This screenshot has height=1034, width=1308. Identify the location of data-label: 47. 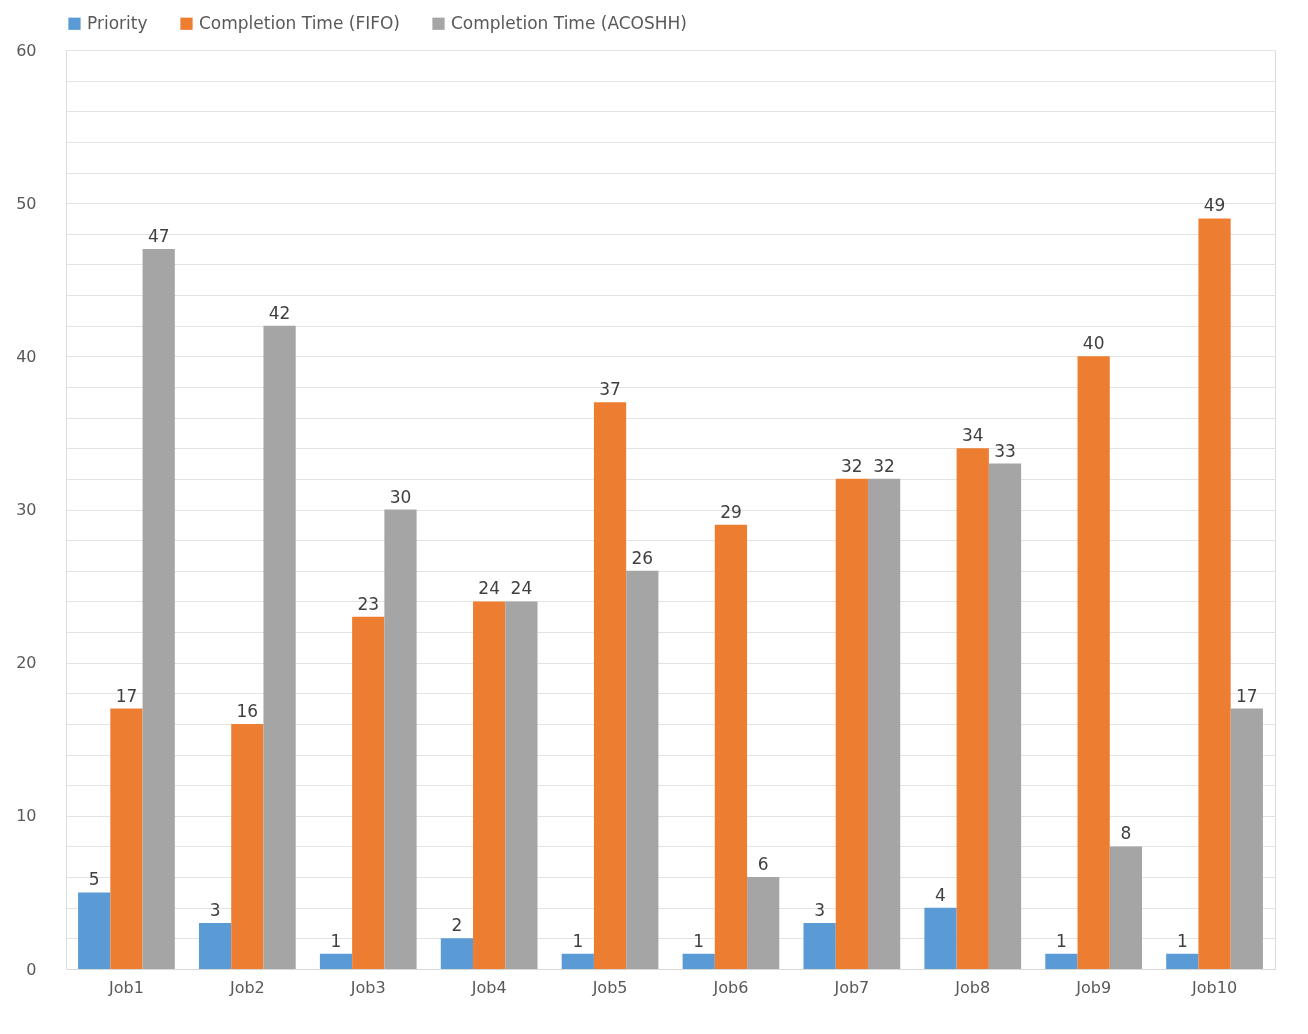
(158, 236).